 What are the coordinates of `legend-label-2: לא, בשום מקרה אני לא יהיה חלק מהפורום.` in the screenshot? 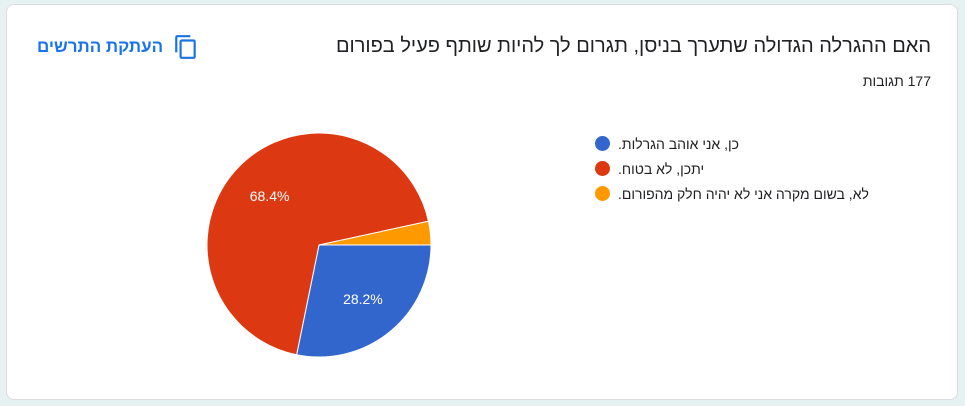 It's located at (743, 193).